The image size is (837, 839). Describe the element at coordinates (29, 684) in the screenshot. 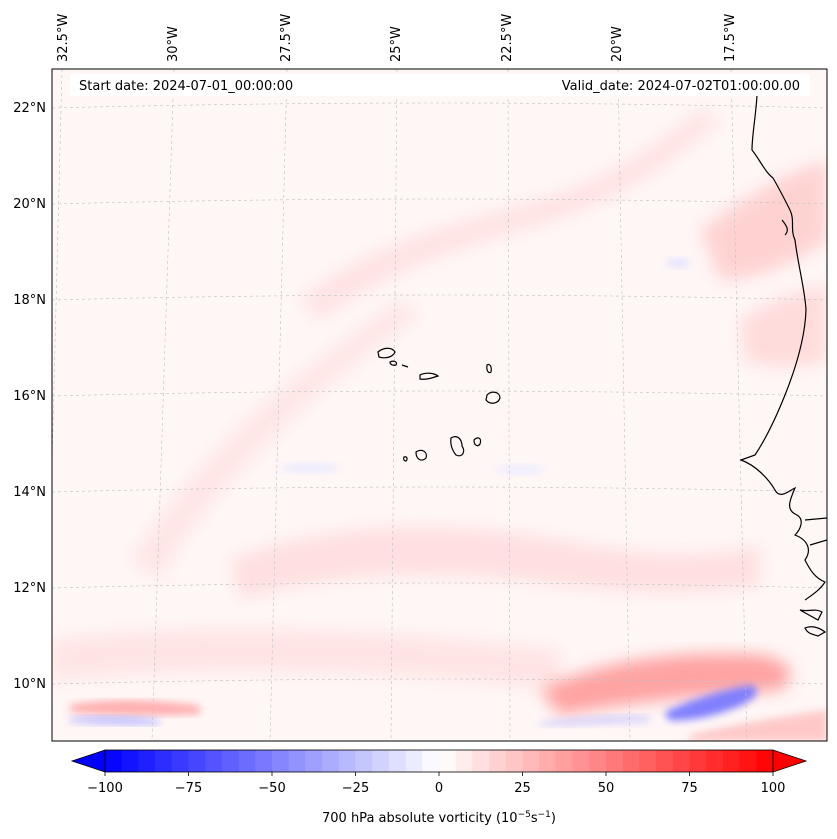

I see `lat-label: 10°N` at that location.